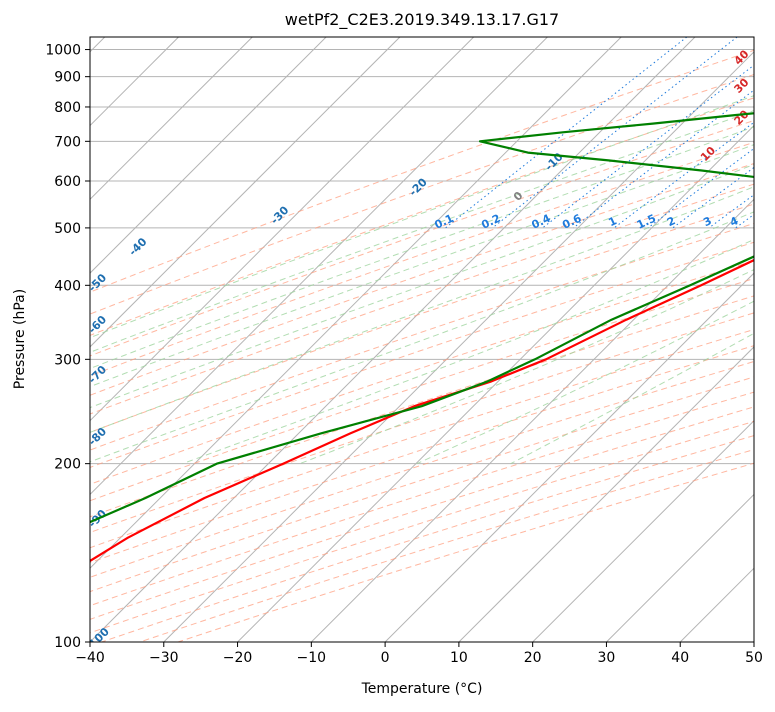 This screenshot has height=712, width=775. I want to click on y-tick-label: 900, so click(67, 78).